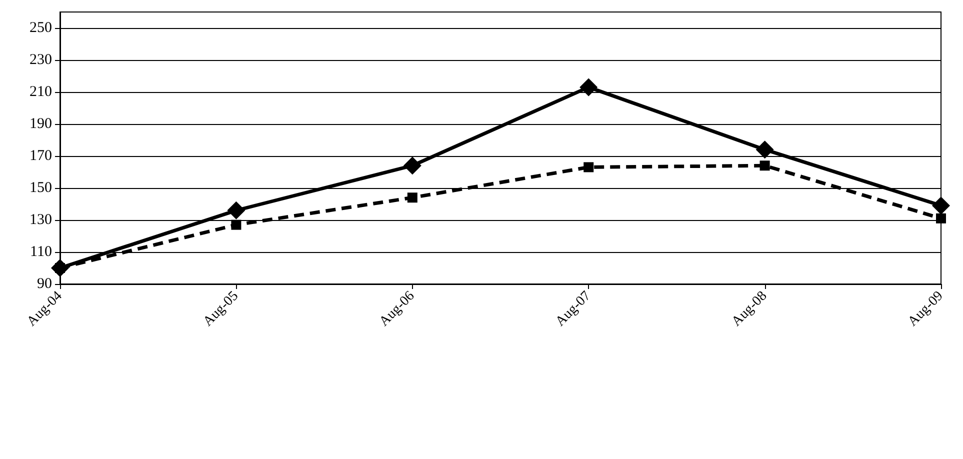 The height and width of the screenshot is (459, 963). What do you see at coordinates (44, 284) in the screenshot?
I see `y-tick-label: 90` at bounding box center [44, 284].